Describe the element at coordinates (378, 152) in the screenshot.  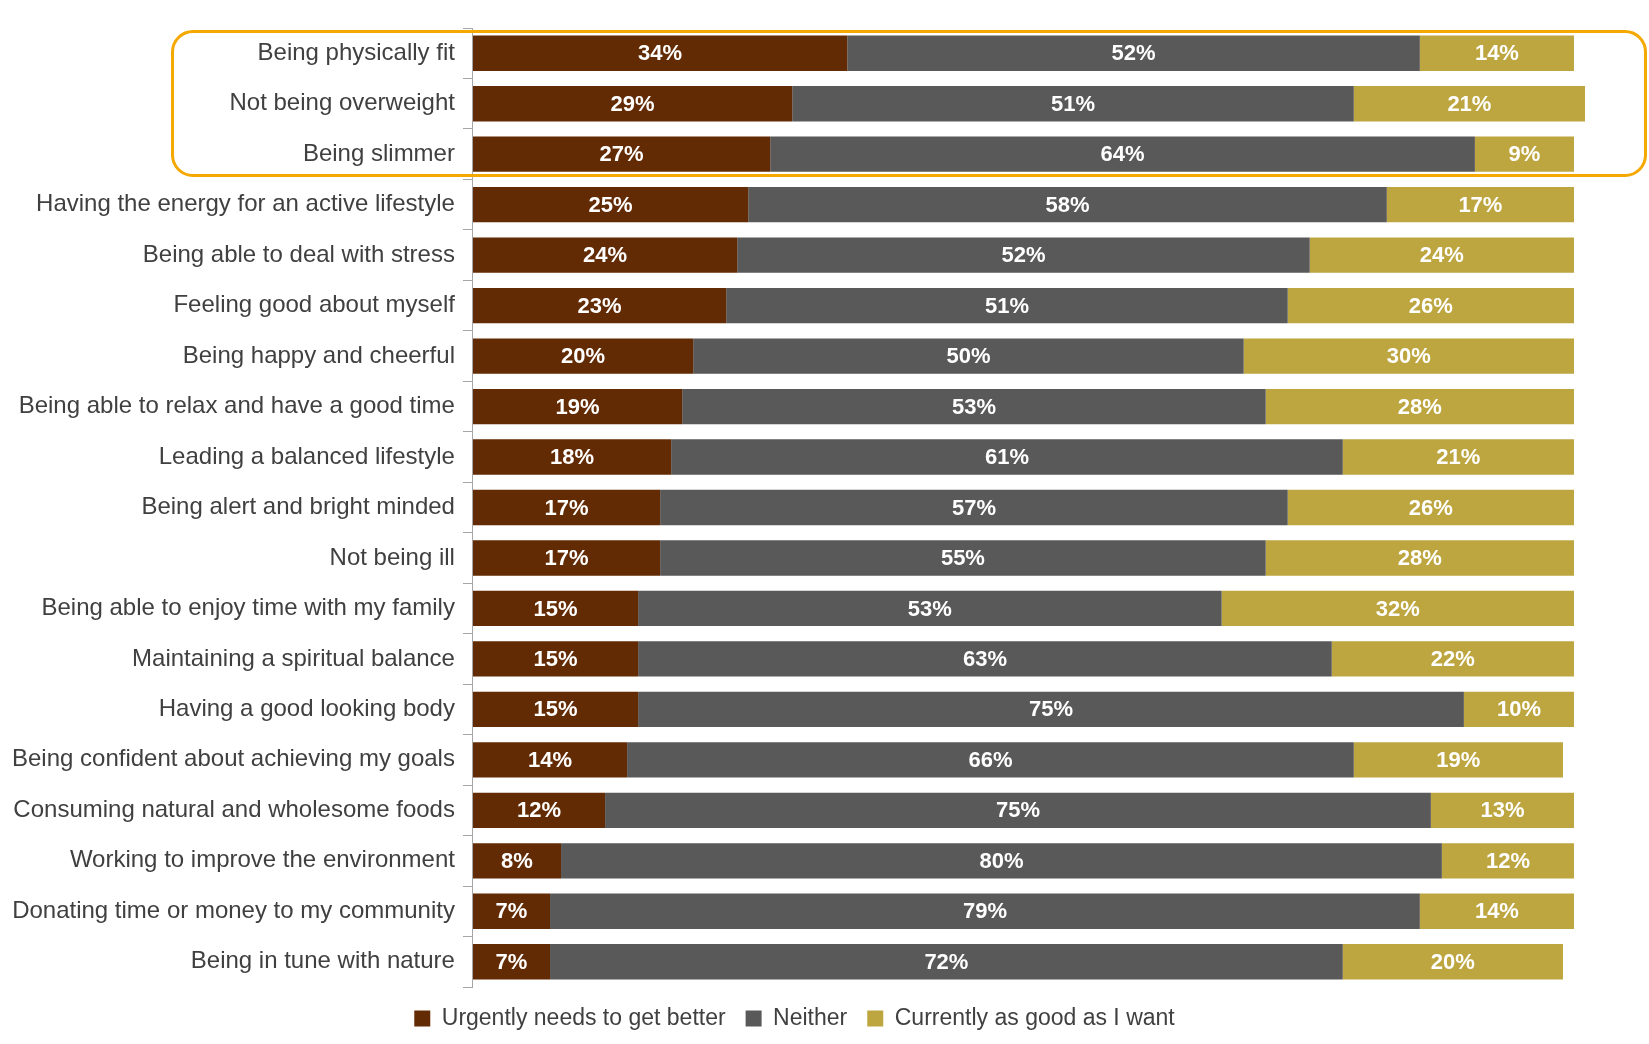
I see `y-tick-label: Being slimmer` at that location.